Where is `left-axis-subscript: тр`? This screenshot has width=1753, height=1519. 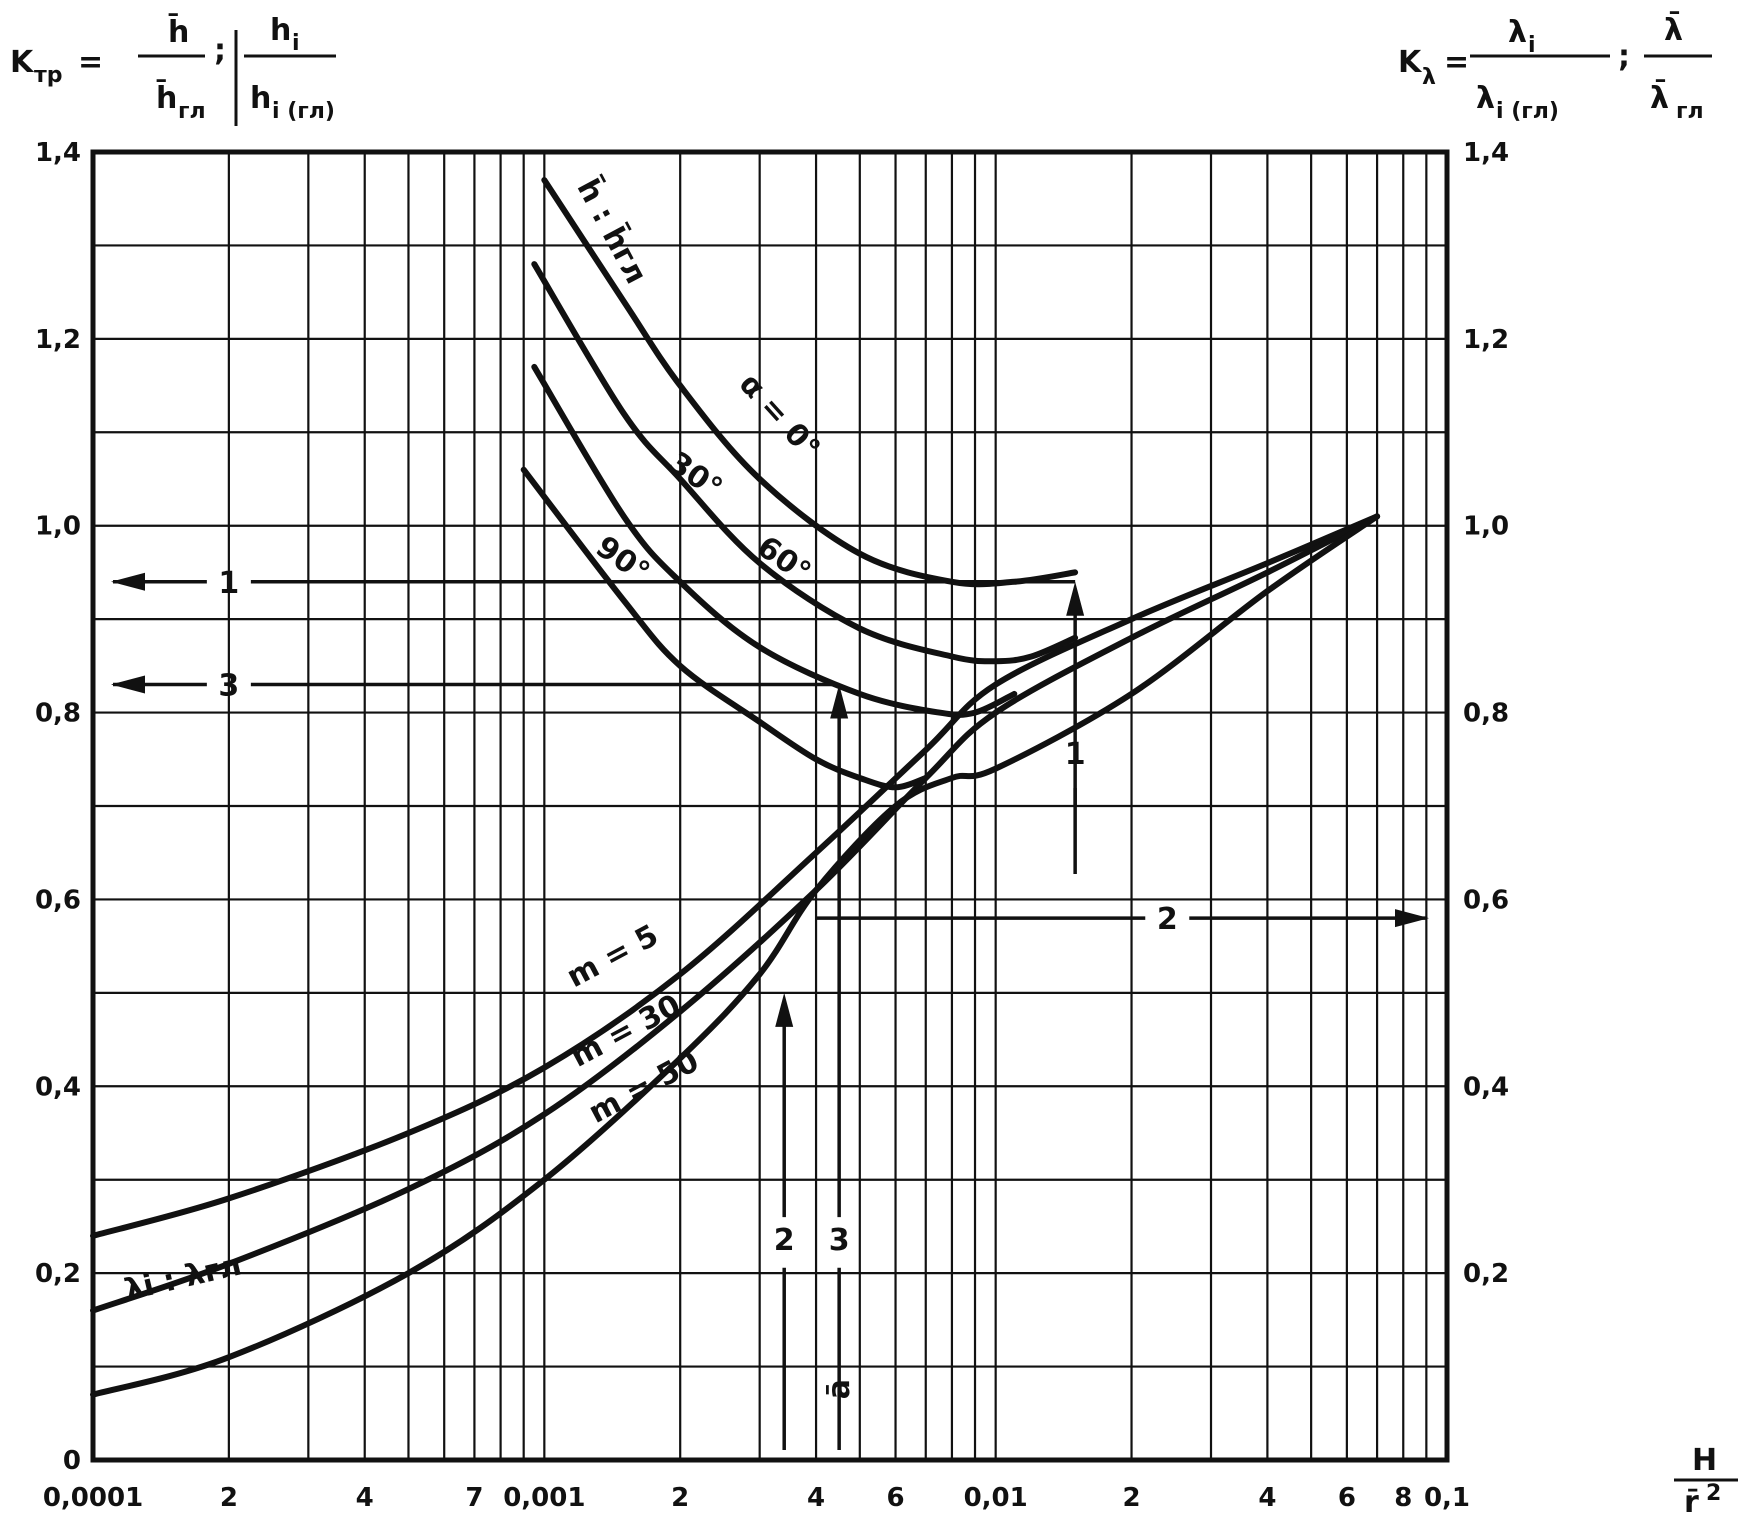 left-axis-subscript: тр is located at coordinates (48, 75).